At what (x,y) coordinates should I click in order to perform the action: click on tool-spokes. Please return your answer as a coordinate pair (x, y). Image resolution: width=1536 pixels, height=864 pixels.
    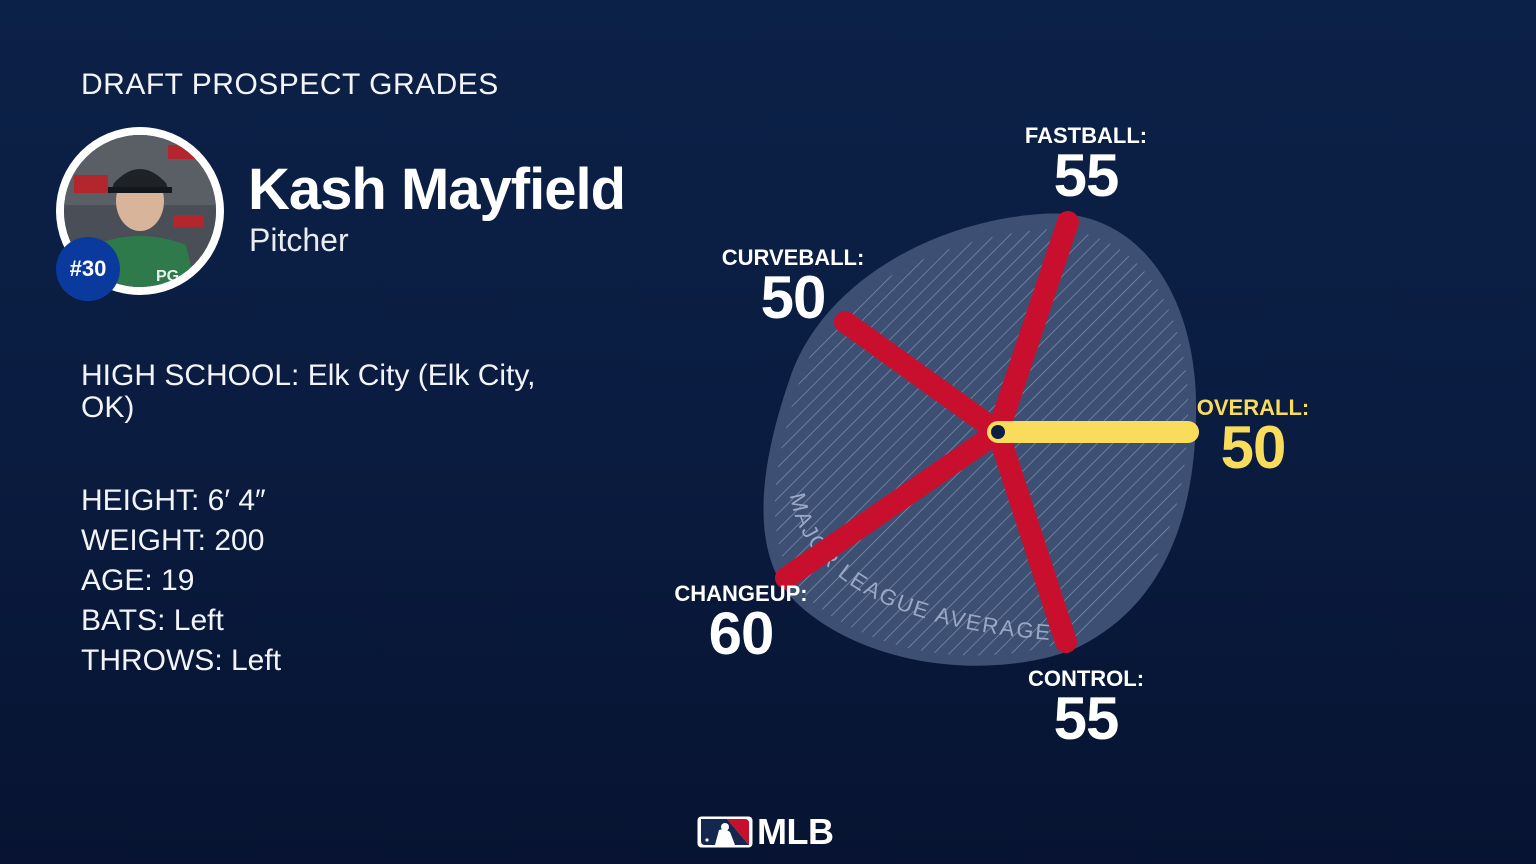
    Looking at the image, I should click on (927, 432).